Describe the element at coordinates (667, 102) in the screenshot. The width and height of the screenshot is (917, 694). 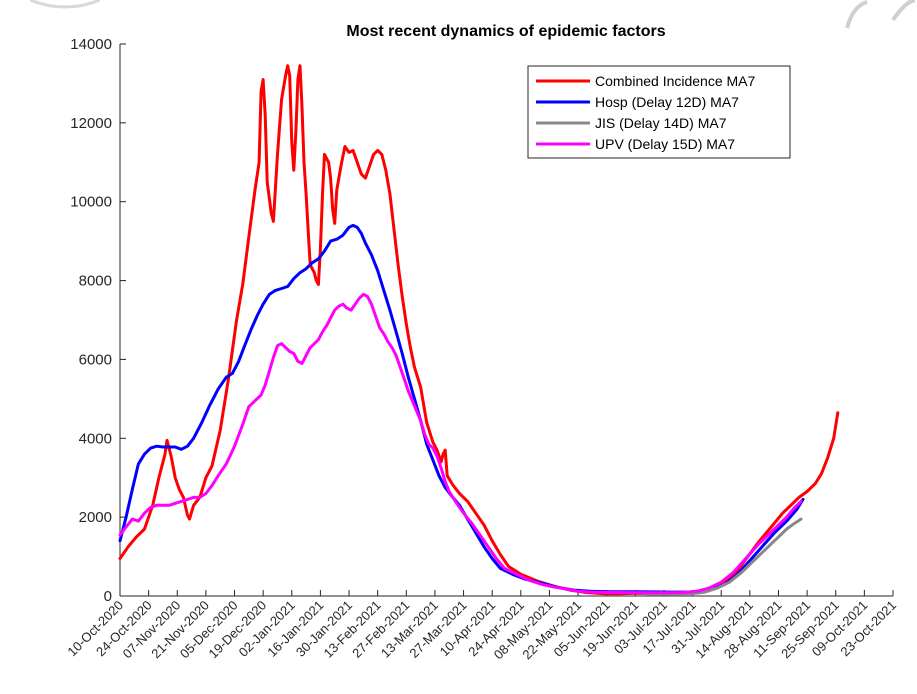
I see `legend-label: Hosp (Delay 12D) MA7` at that location.